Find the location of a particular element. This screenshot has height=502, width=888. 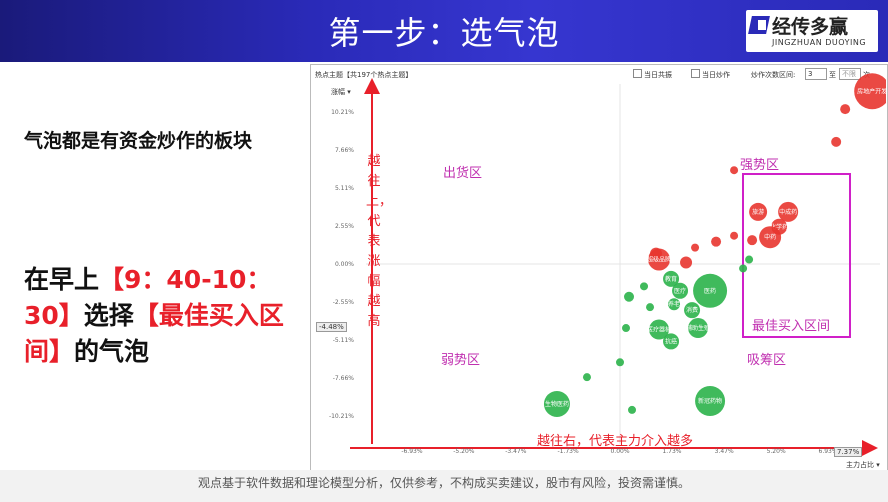

bubble-label: 房地产开发 is located at coordinates (871, 91).